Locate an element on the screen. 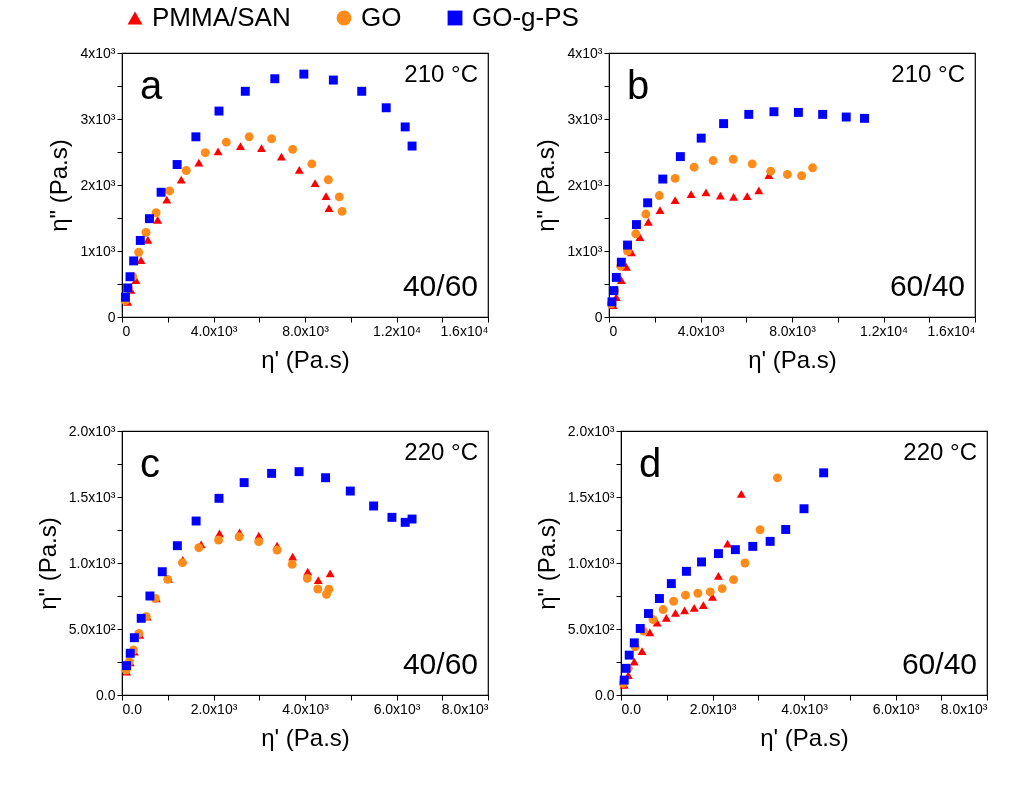 This screenshot has width=1018, height=793. x-tick-label: 0 is located at coordinates (126, 330).